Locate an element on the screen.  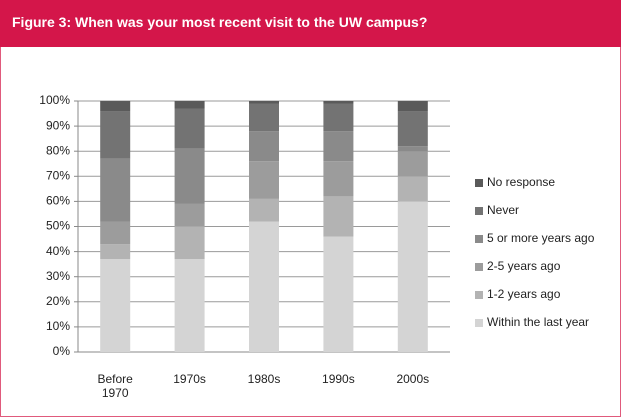
y-tick-label: 90% is located at coordinates (58, 125).